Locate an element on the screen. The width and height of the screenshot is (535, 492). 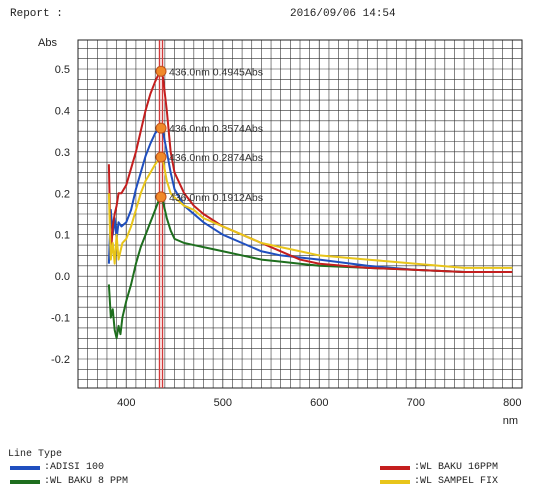
legend-item-wl-baku-16ppm: :WL BAKU 16PPM is located at coordinates (439, 467).